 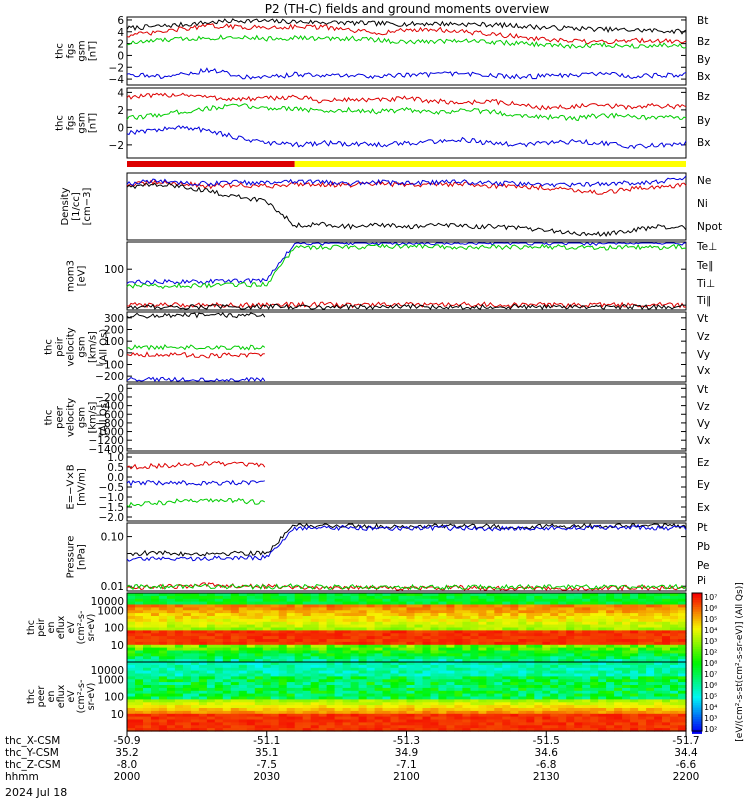 I want to click on y-tick-label: 0, so click(x=120, y=56).